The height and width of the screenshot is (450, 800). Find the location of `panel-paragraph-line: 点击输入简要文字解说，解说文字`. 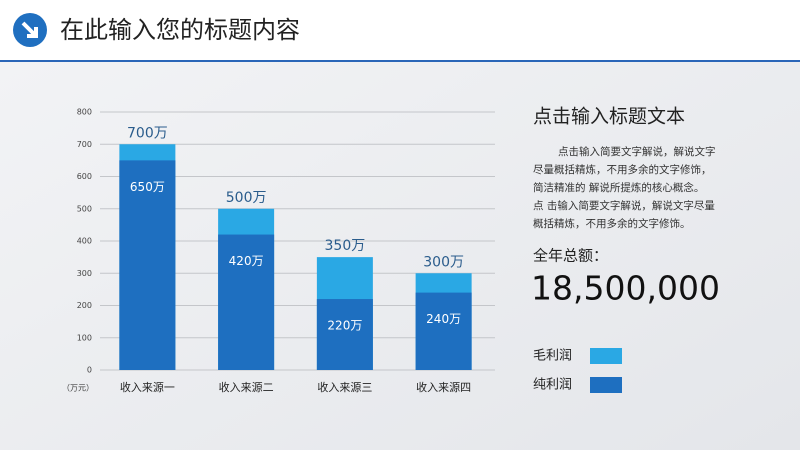

panel-paragraph-line: 点击输入简要文字解说，解说文字 is located at coordinates (637, 151).